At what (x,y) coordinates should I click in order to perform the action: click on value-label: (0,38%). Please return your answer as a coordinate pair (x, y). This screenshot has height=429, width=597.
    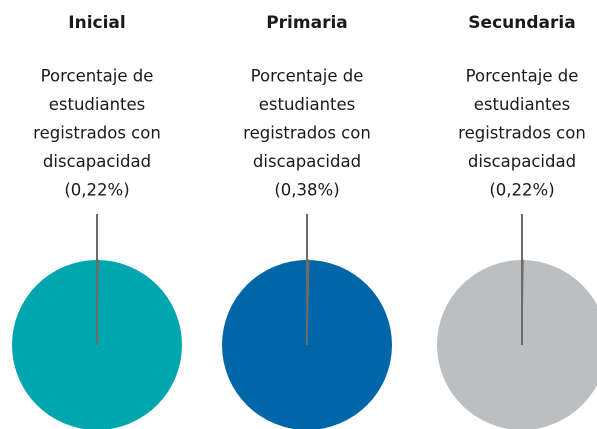
    Looking at the image, I should click on (306, 190).